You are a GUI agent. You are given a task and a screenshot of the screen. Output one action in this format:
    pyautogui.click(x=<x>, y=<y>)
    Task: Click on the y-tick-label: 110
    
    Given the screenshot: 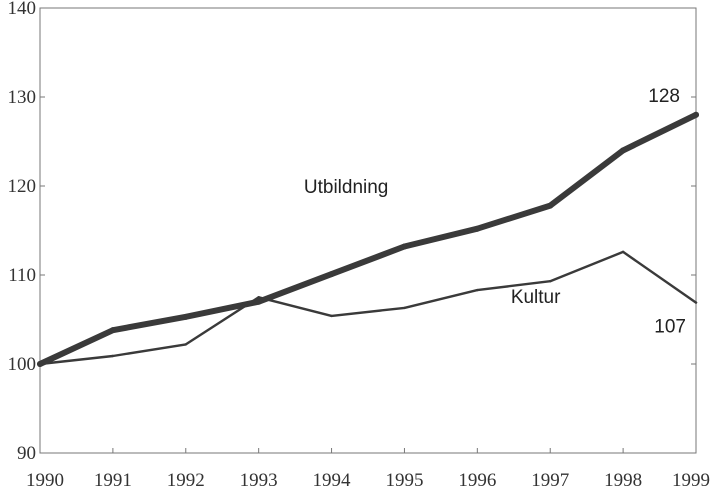 What is the action you would take?
    pyautogui.click(x=22, y=275)
    